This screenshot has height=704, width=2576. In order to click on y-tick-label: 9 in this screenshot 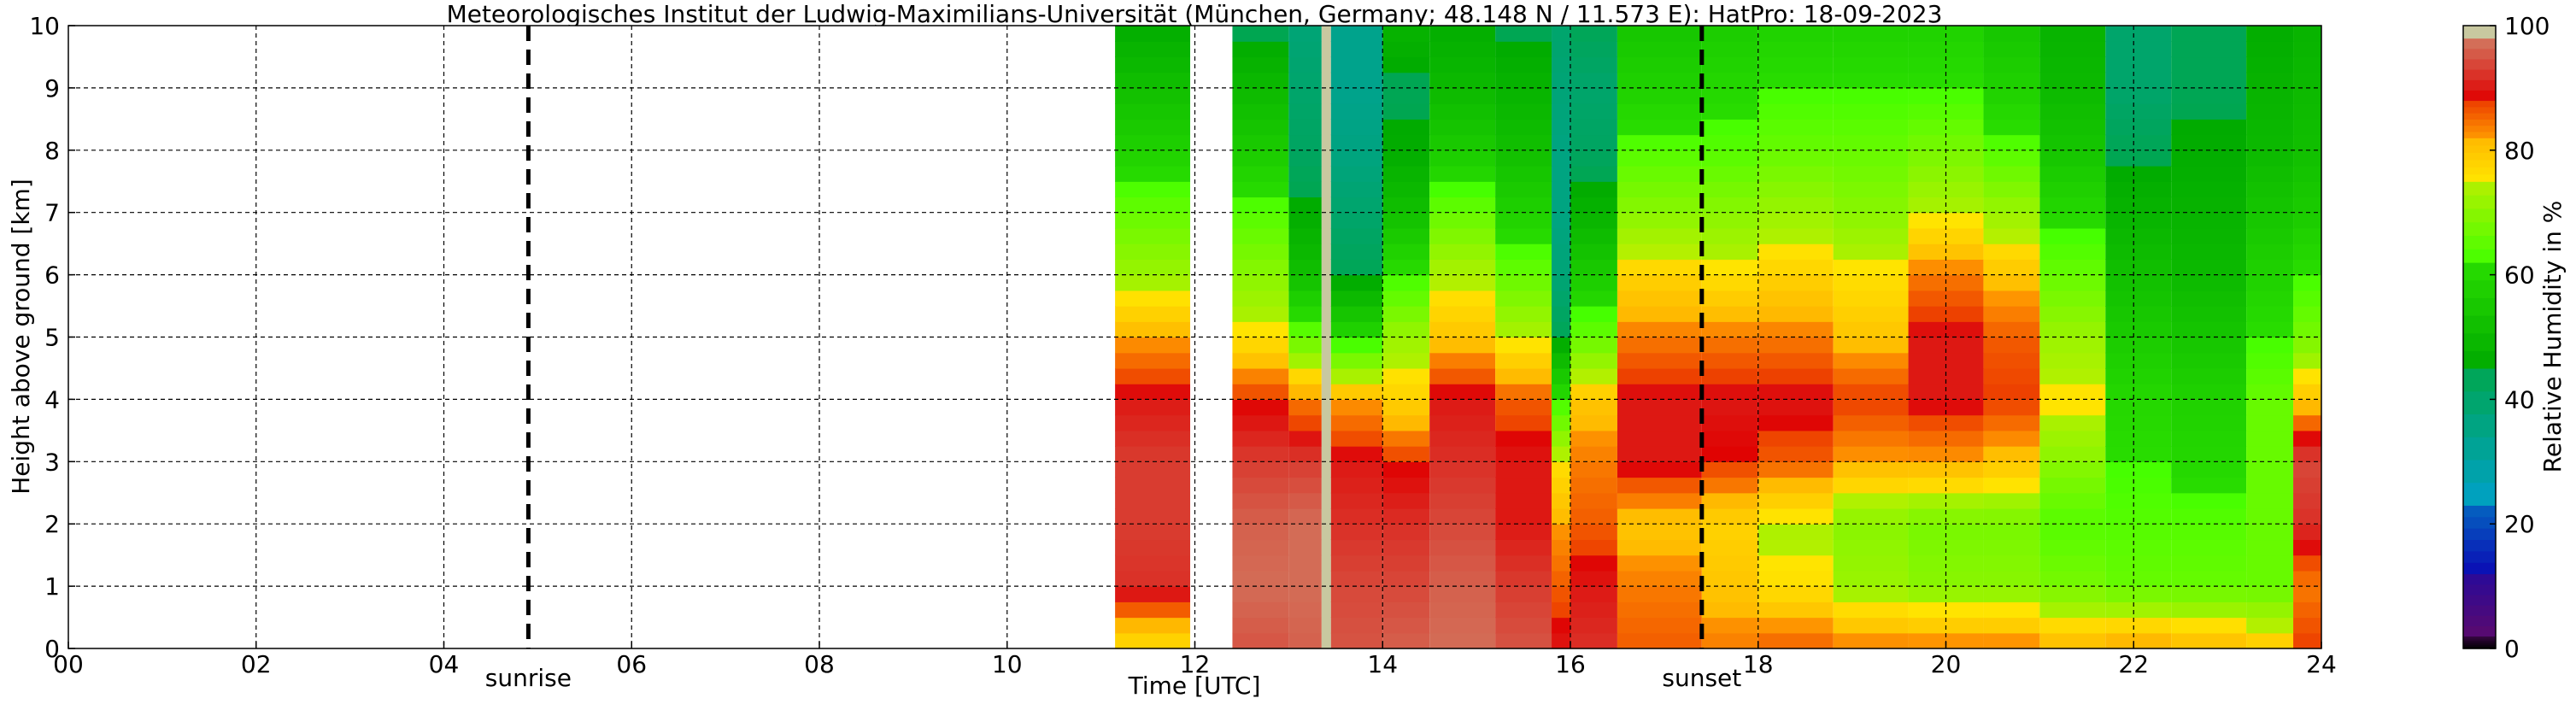, I will do `click(52, 88)`.